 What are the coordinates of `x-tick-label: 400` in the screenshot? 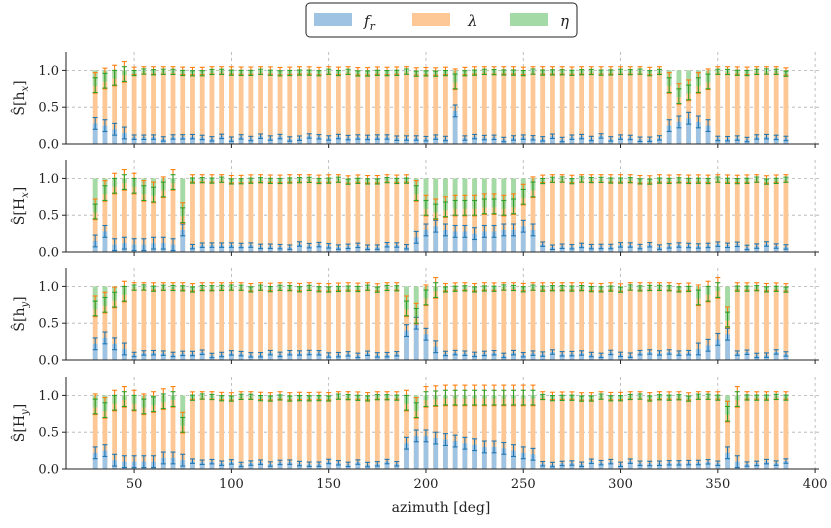 It's located at (815, 484).